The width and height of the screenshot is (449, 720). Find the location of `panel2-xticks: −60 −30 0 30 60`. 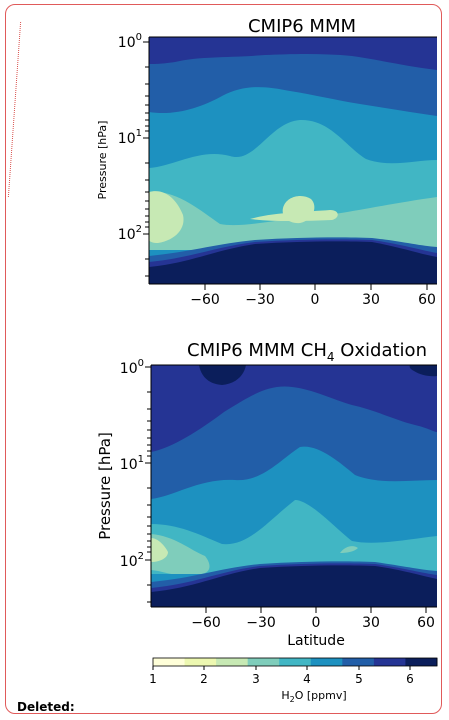

panel2-xticks: −60 −30 0 30 60 is located at coordinates (313, 623).